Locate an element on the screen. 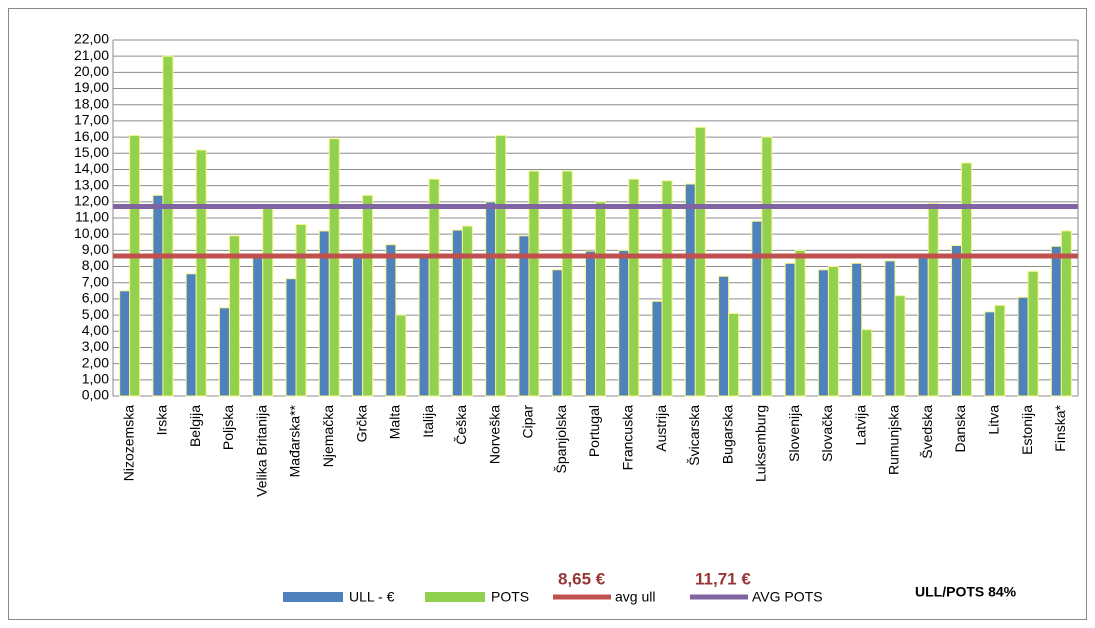  y-tick-label: 2,00 is located at coordinates (95, 362).